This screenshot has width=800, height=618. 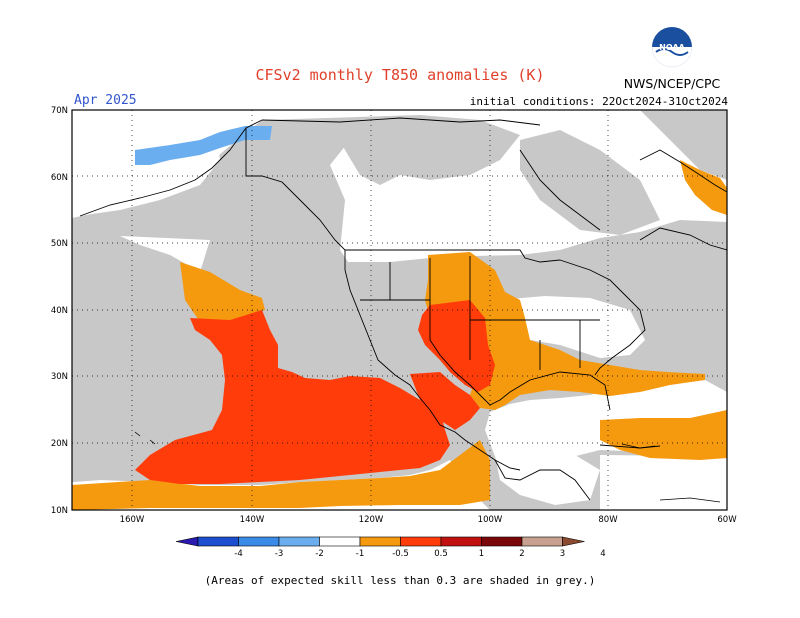 What do you see at coordinates (371, 520) in the screenshot?
I see `lon-label: 120W` at bounding box center [371, 520].